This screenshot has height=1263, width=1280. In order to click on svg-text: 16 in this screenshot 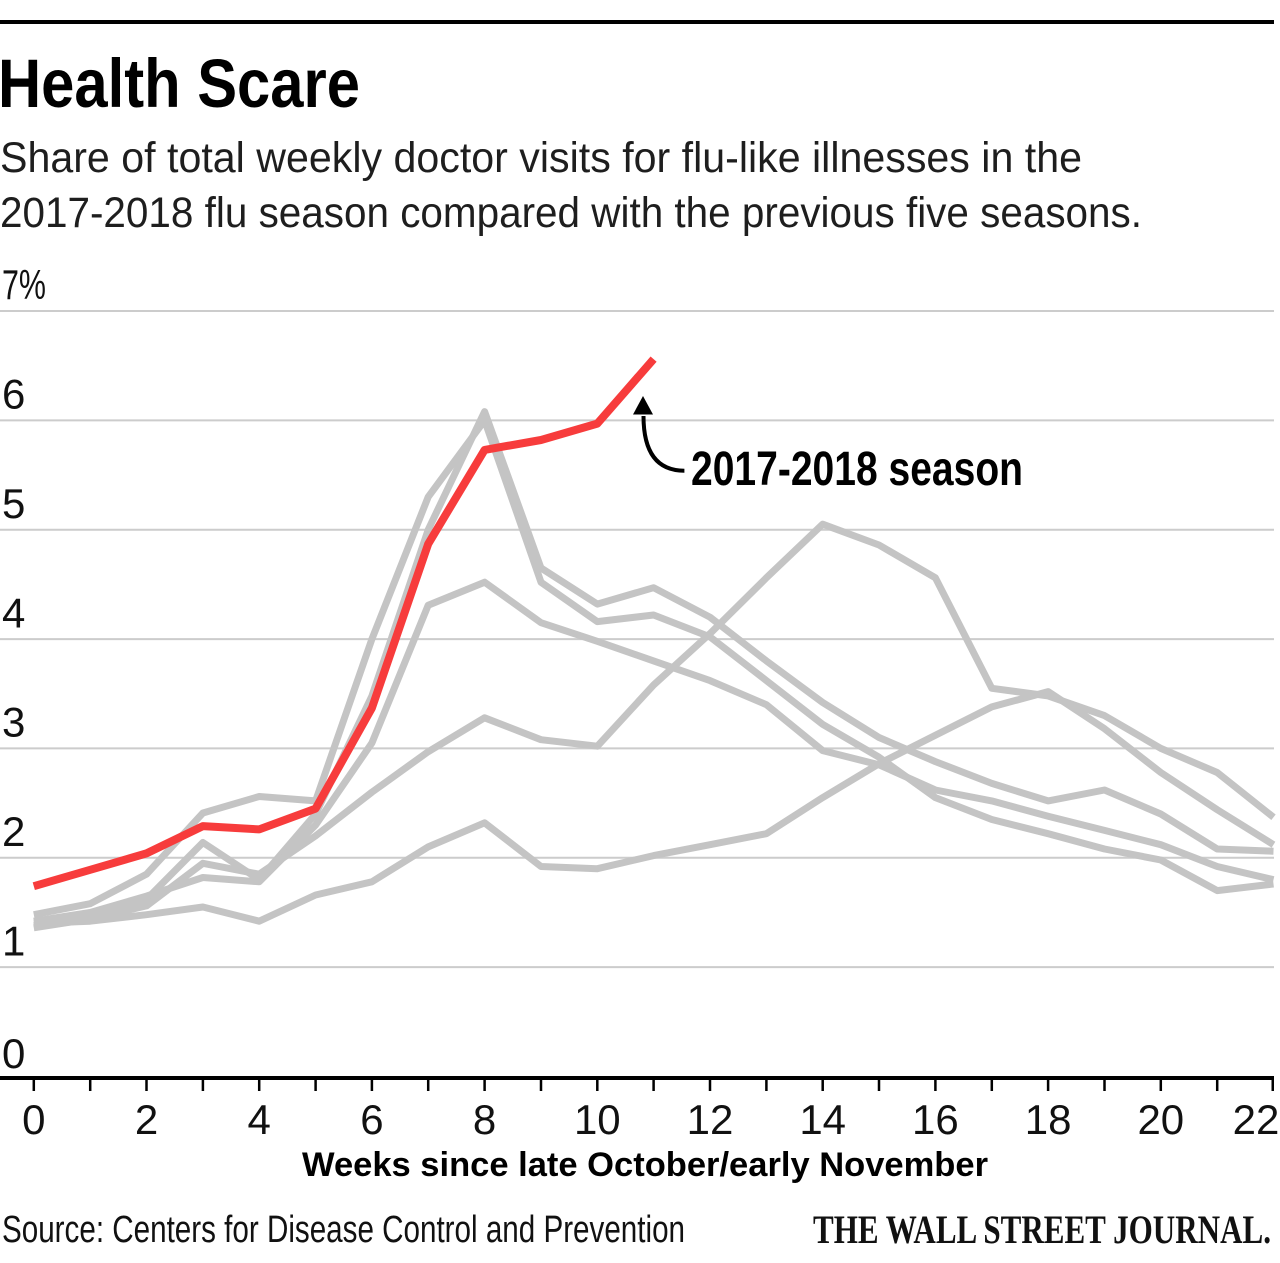, I will do `click(935, 1119)`.